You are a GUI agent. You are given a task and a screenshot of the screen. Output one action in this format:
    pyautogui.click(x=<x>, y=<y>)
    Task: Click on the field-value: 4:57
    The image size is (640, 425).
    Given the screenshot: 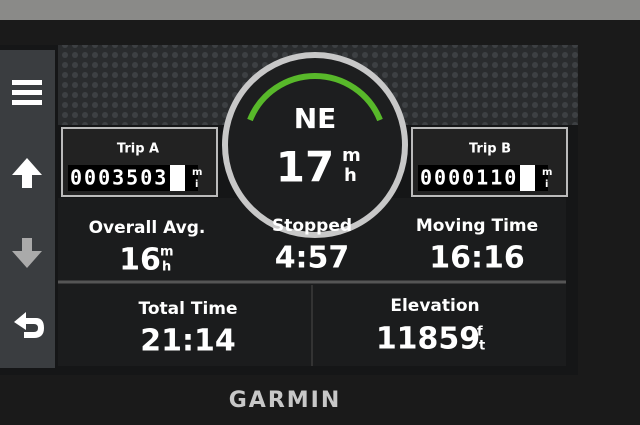 What is the action you would take?
    pyautogui.click(x=312, y=258)
    